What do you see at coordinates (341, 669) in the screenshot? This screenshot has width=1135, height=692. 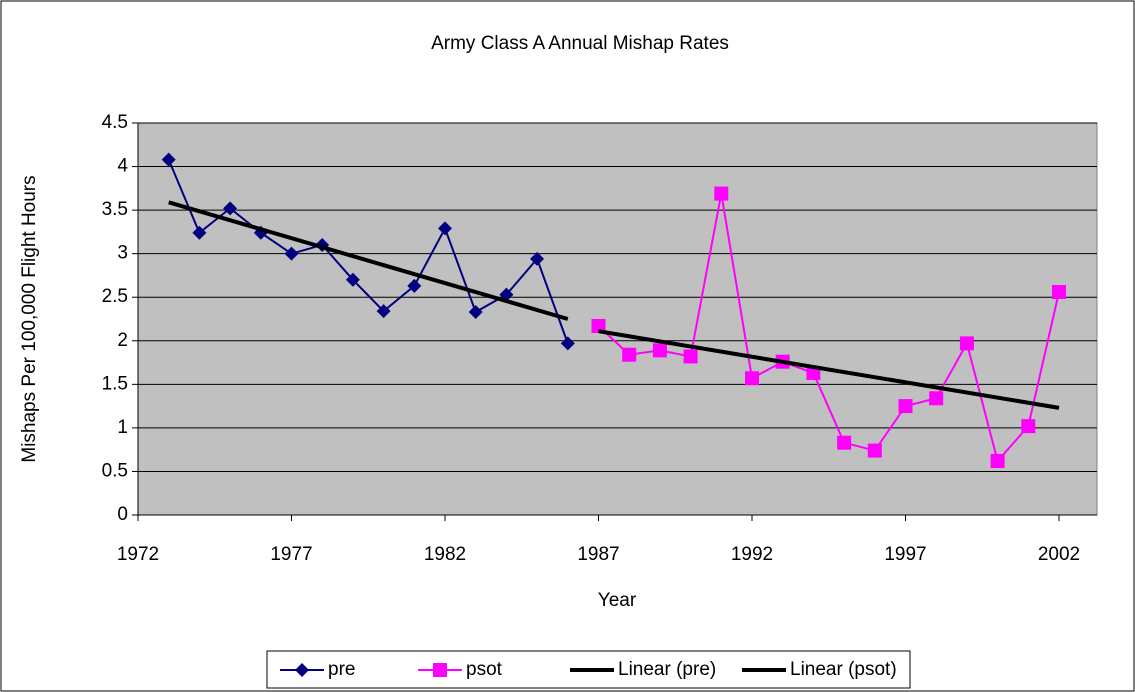 I see `legend-label: pre` at bounding box center [341, 669].